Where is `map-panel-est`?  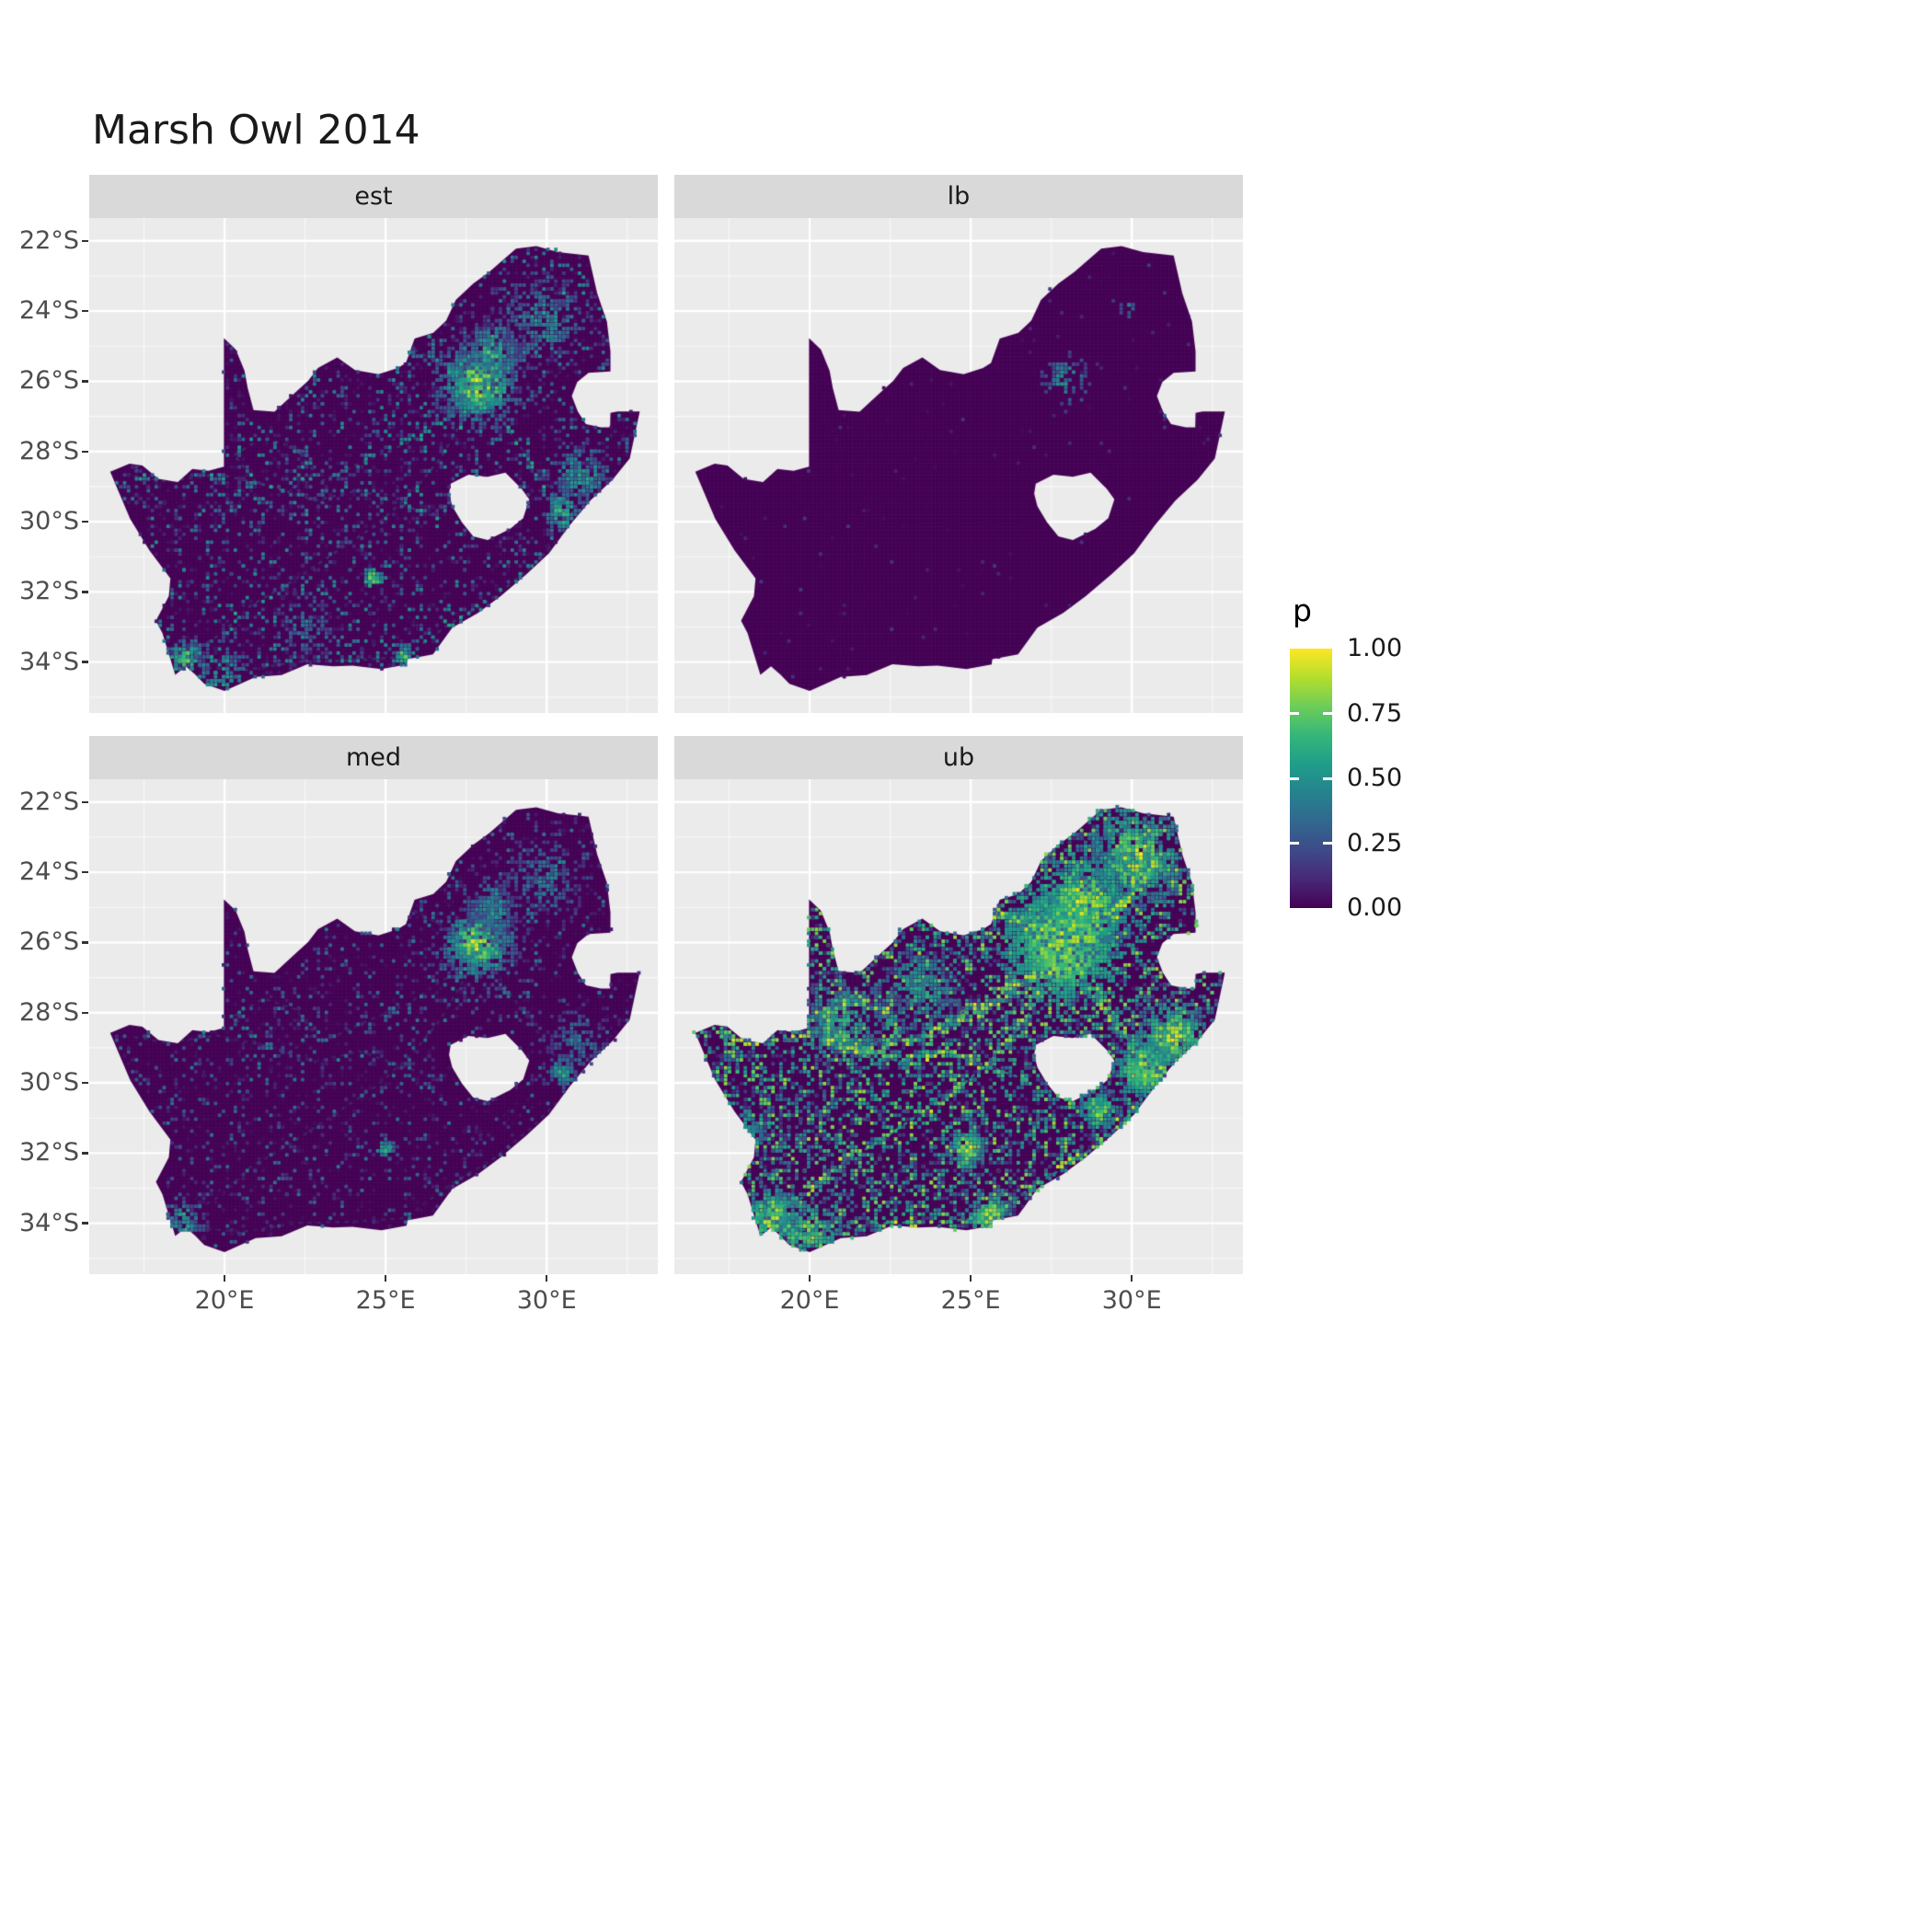 map-panel-est is located at coordinates (373, 465).